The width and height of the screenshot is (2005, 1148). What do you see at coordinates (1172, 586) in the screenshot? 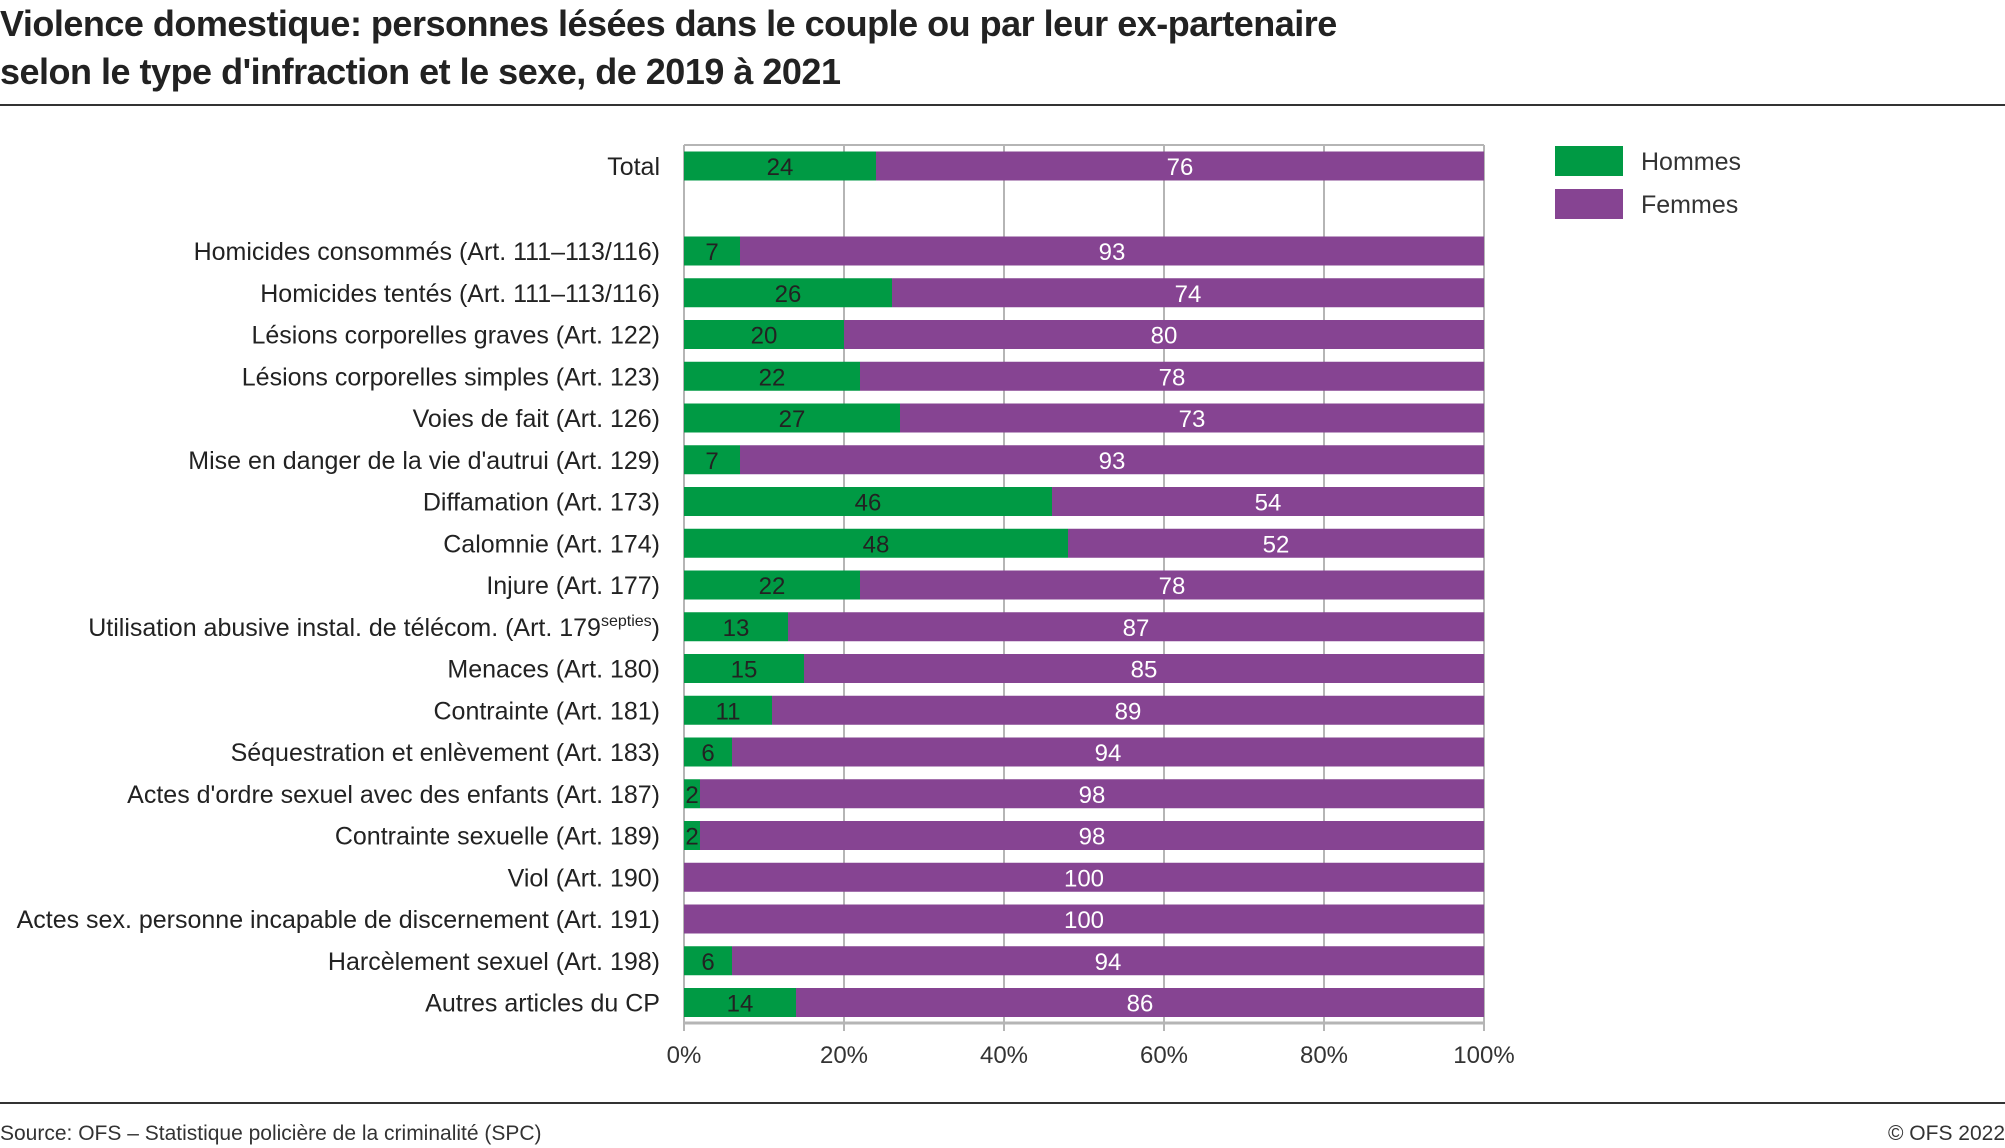
I see `data-label: 78` at bounding box center [1172, 586].